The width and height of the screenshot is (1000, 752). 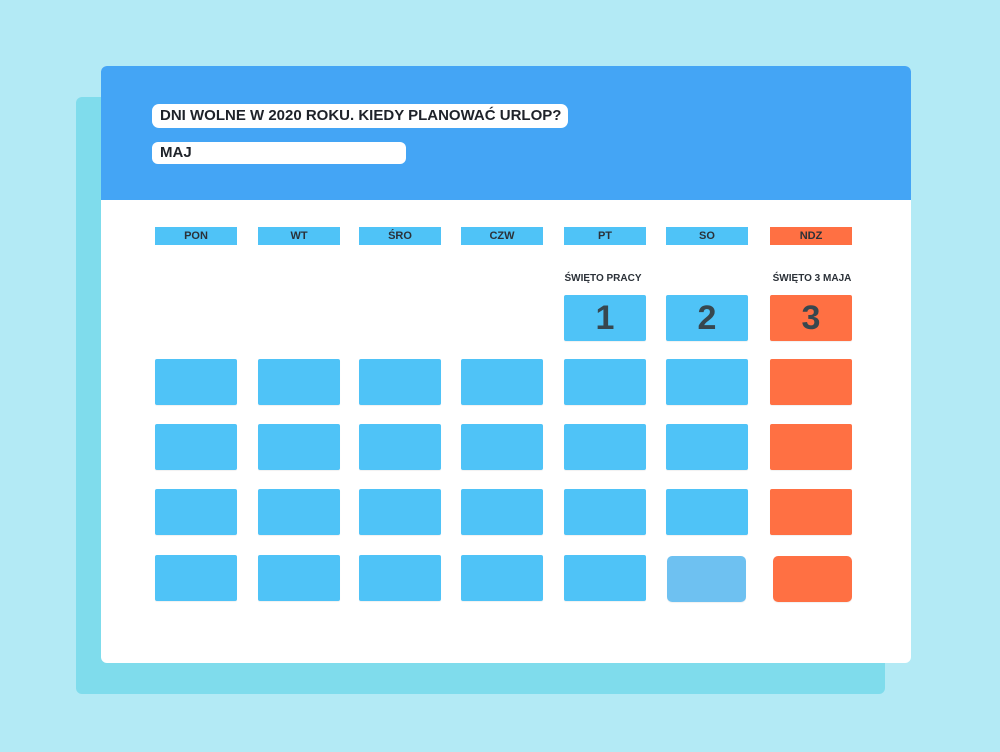 I want to click on weekday-fri: PT, so click(x=605, y=236).